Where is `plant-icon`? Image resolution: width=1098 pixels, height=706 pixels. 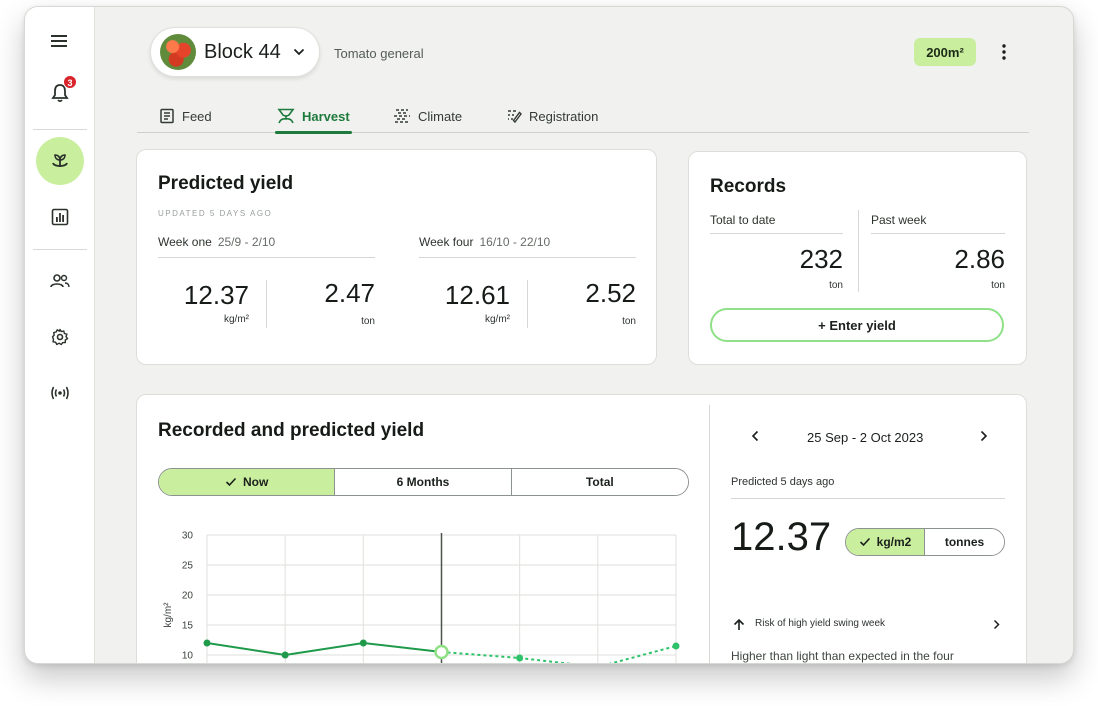 plant-icon is located at coordinates (60, 160).